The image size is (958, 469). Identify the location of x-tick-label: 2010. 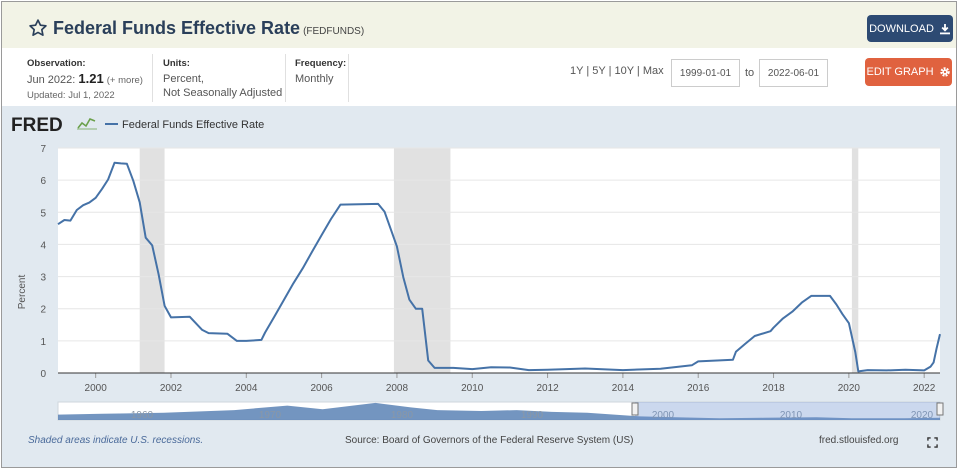
(472, 388).